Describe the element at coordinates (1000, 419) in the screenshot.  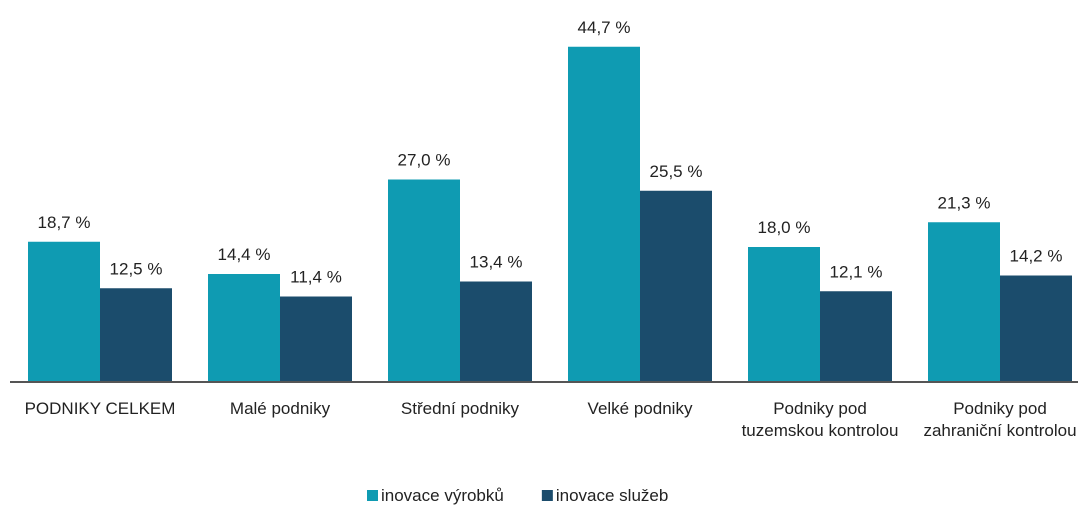
I see `x-tick-label: Podniky pod zahraniční kontrolou` at that location.